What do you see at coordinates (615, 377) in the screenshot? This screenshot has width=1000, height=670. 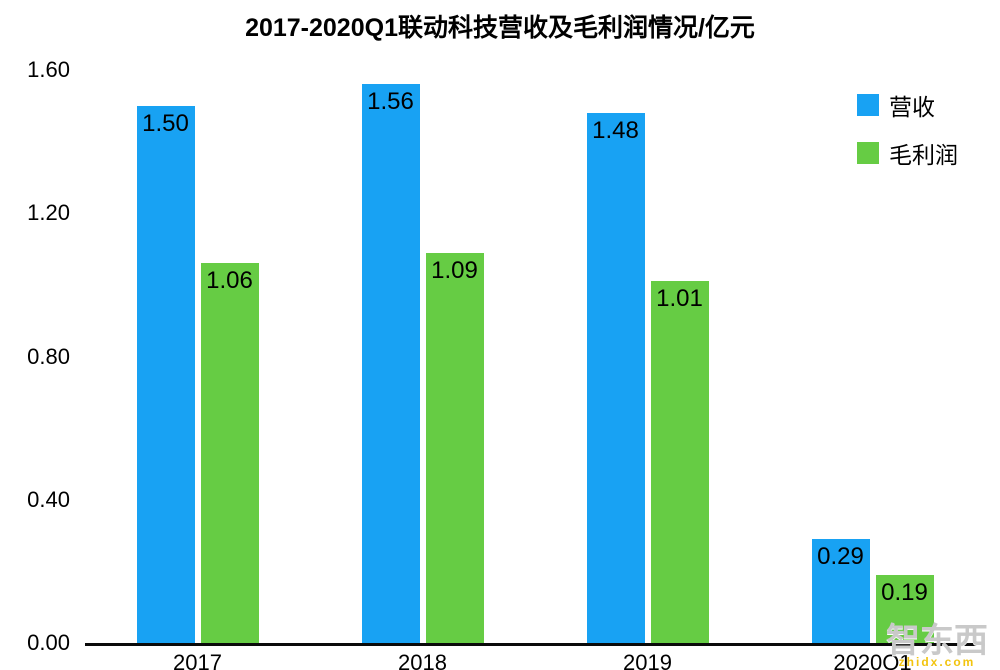 I see `bar-营收-2019: 1.48` at bounding box center [615, 377].